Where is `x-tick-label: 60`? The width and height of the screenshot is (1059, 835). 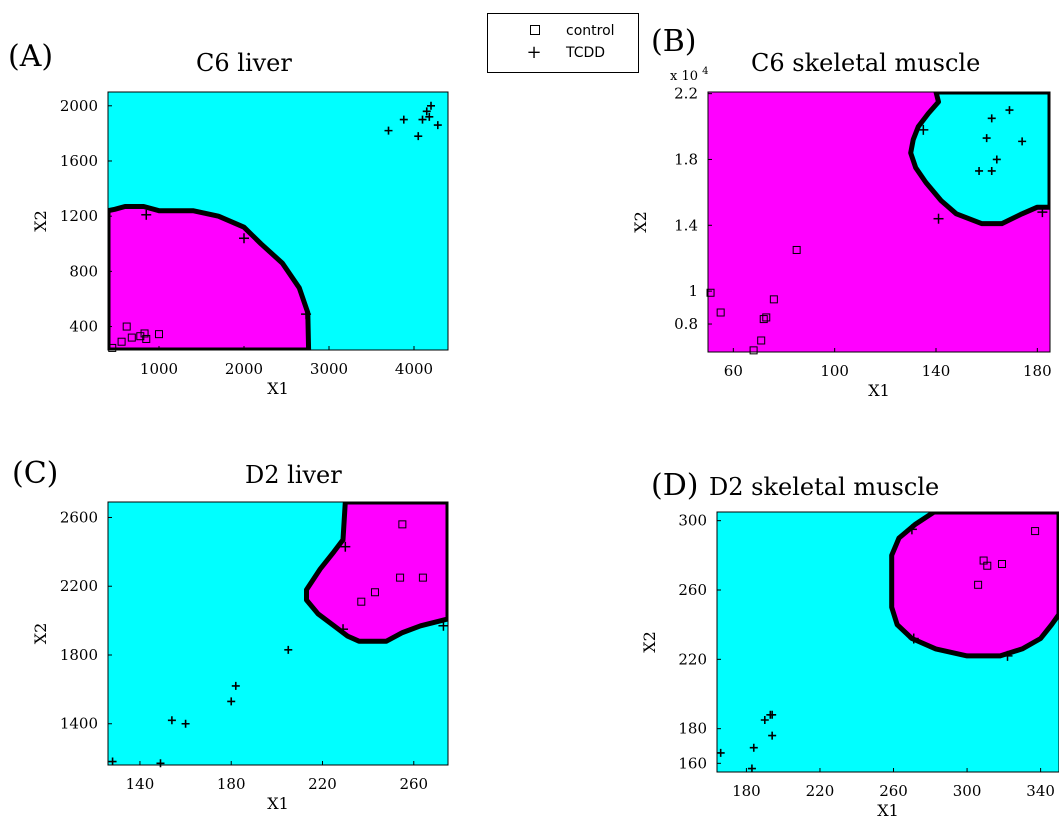
x-tick-label: 60 is located at coordinates (733, 371).